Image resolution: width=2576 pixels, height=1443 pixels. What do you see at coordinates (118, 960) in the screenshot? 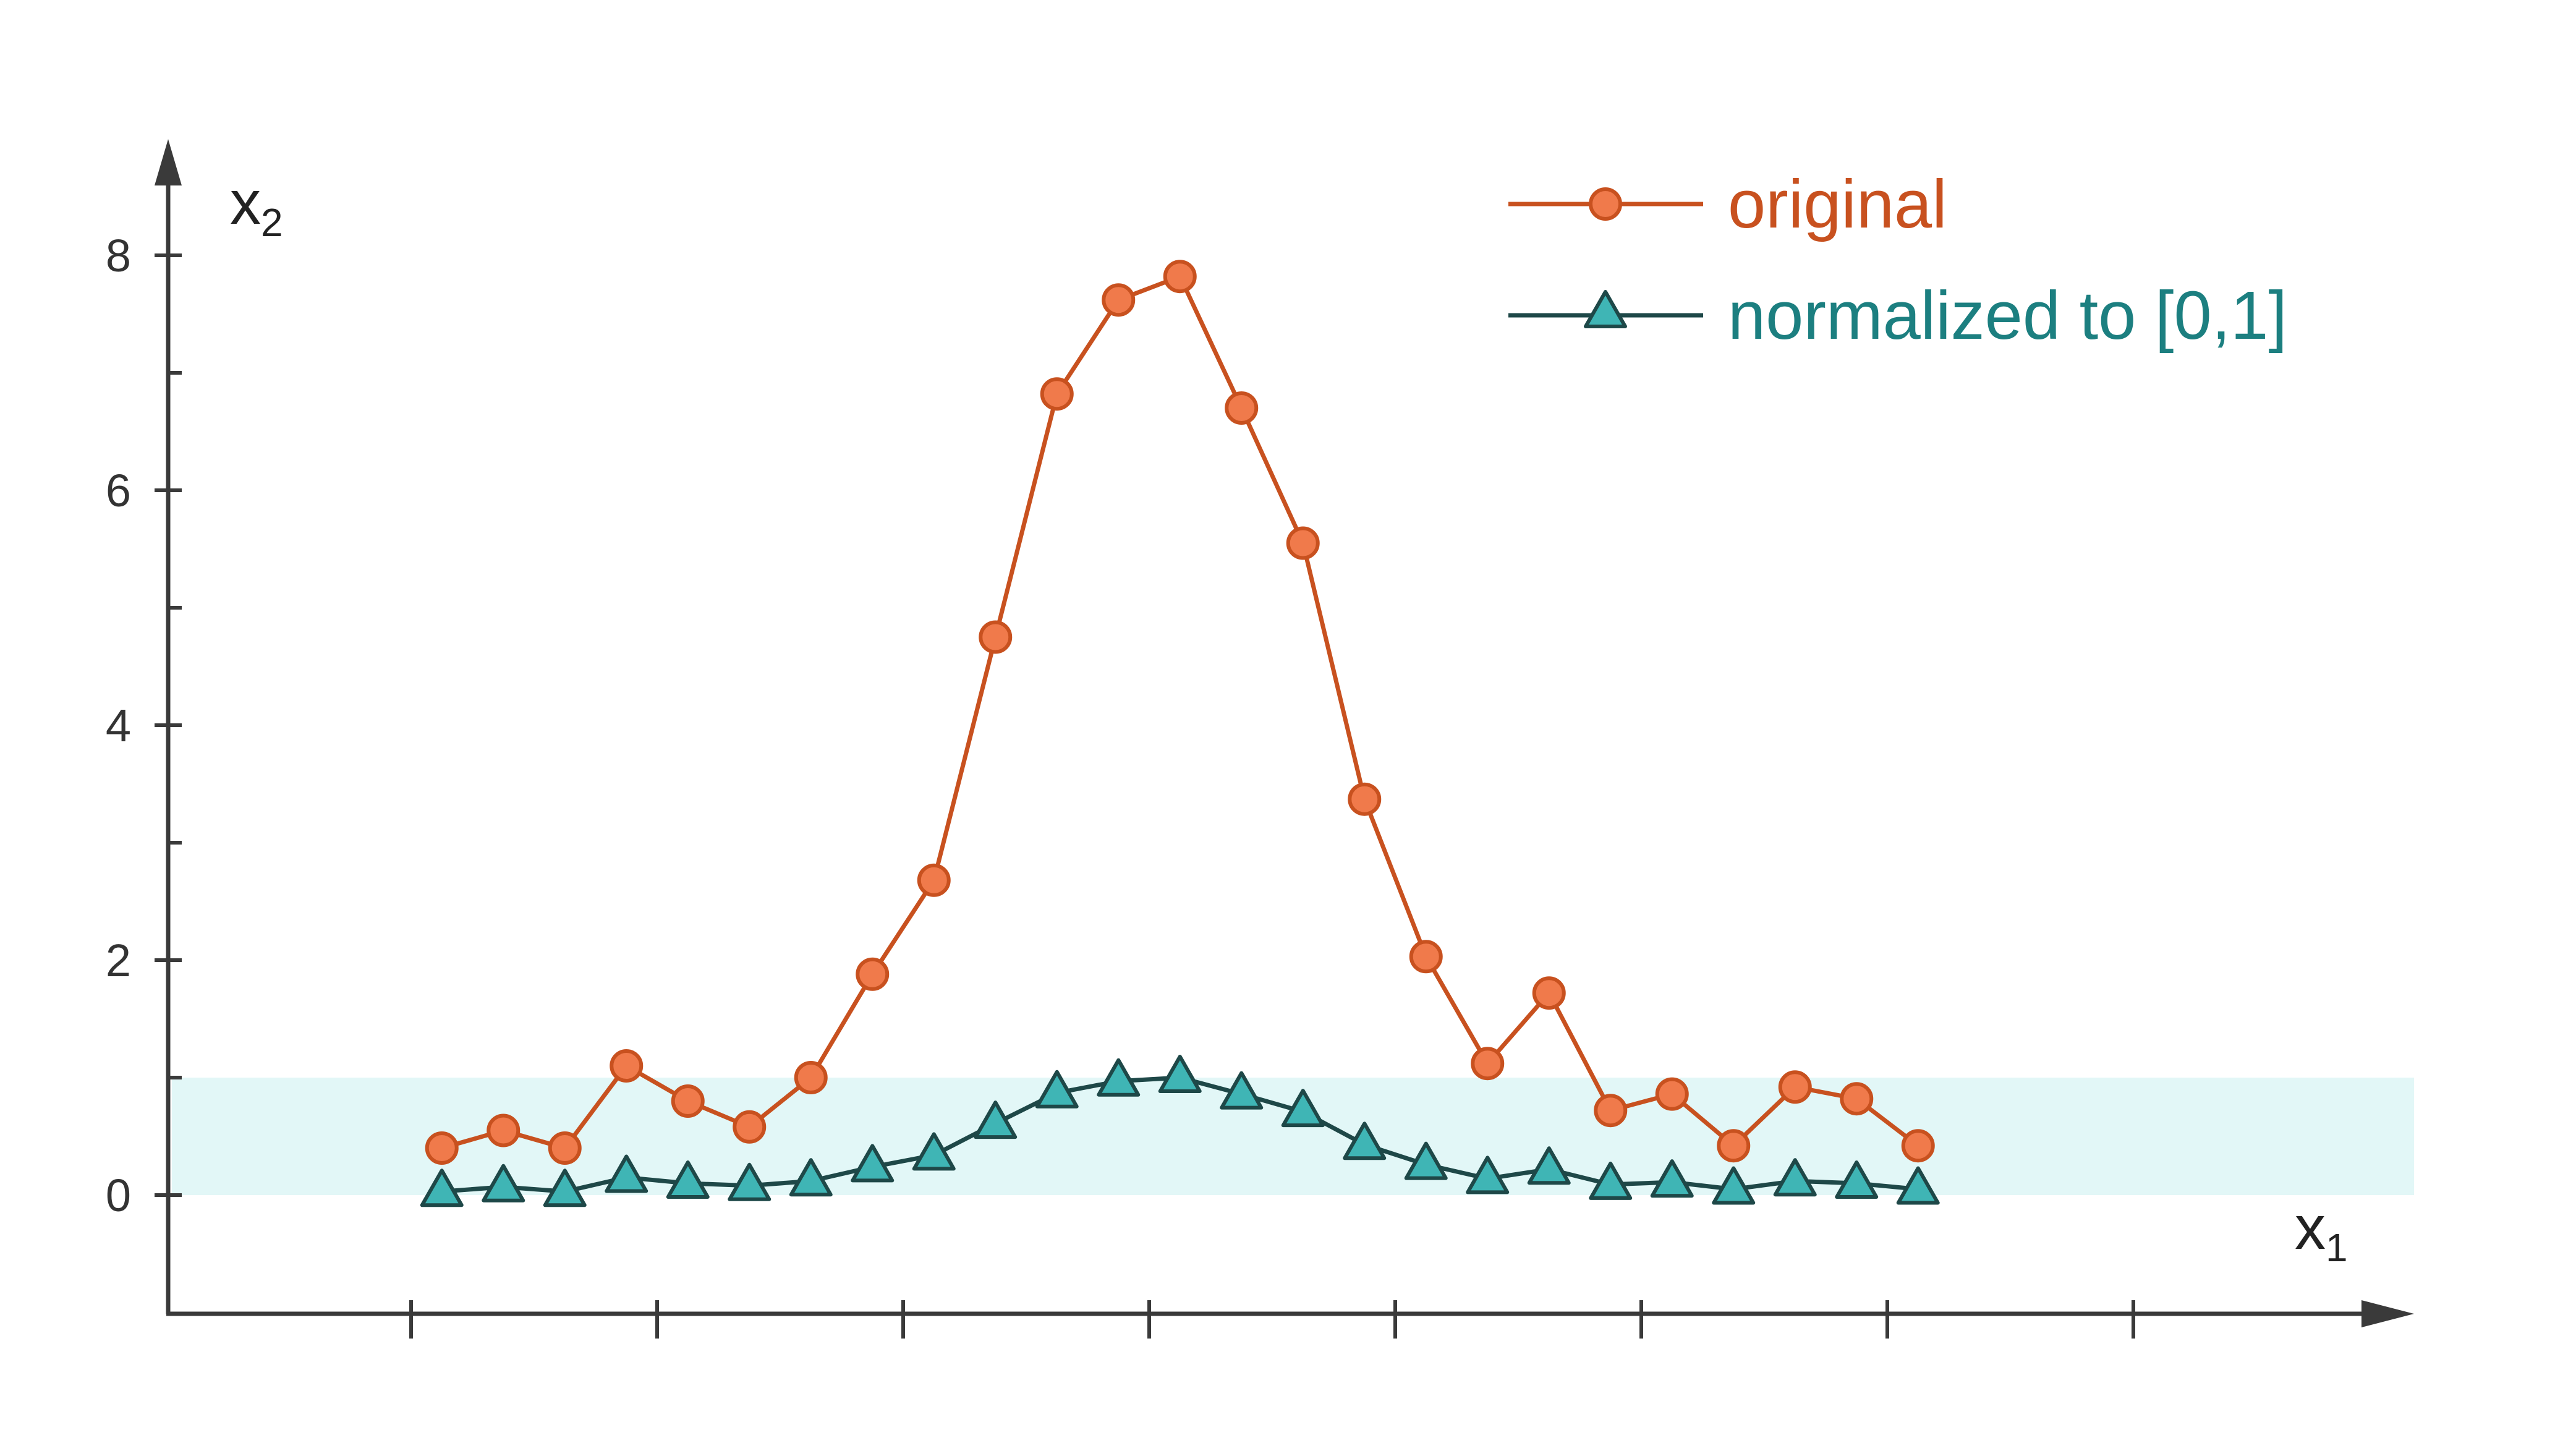
I see `y-tick-label: 2` at bounding box center [118, 960].